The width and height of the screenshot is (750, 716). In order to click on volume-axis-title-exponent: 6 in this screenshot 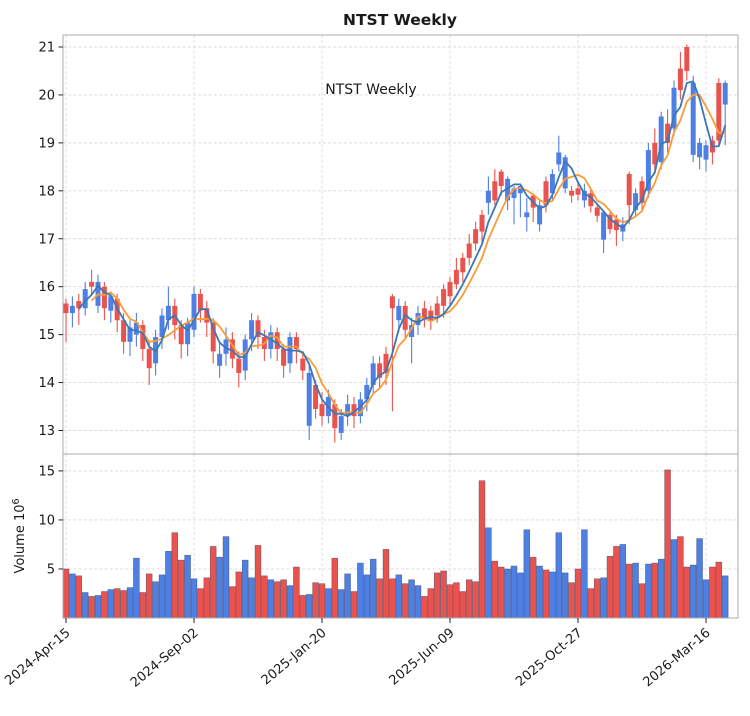, I will do `click(16, 501)`.